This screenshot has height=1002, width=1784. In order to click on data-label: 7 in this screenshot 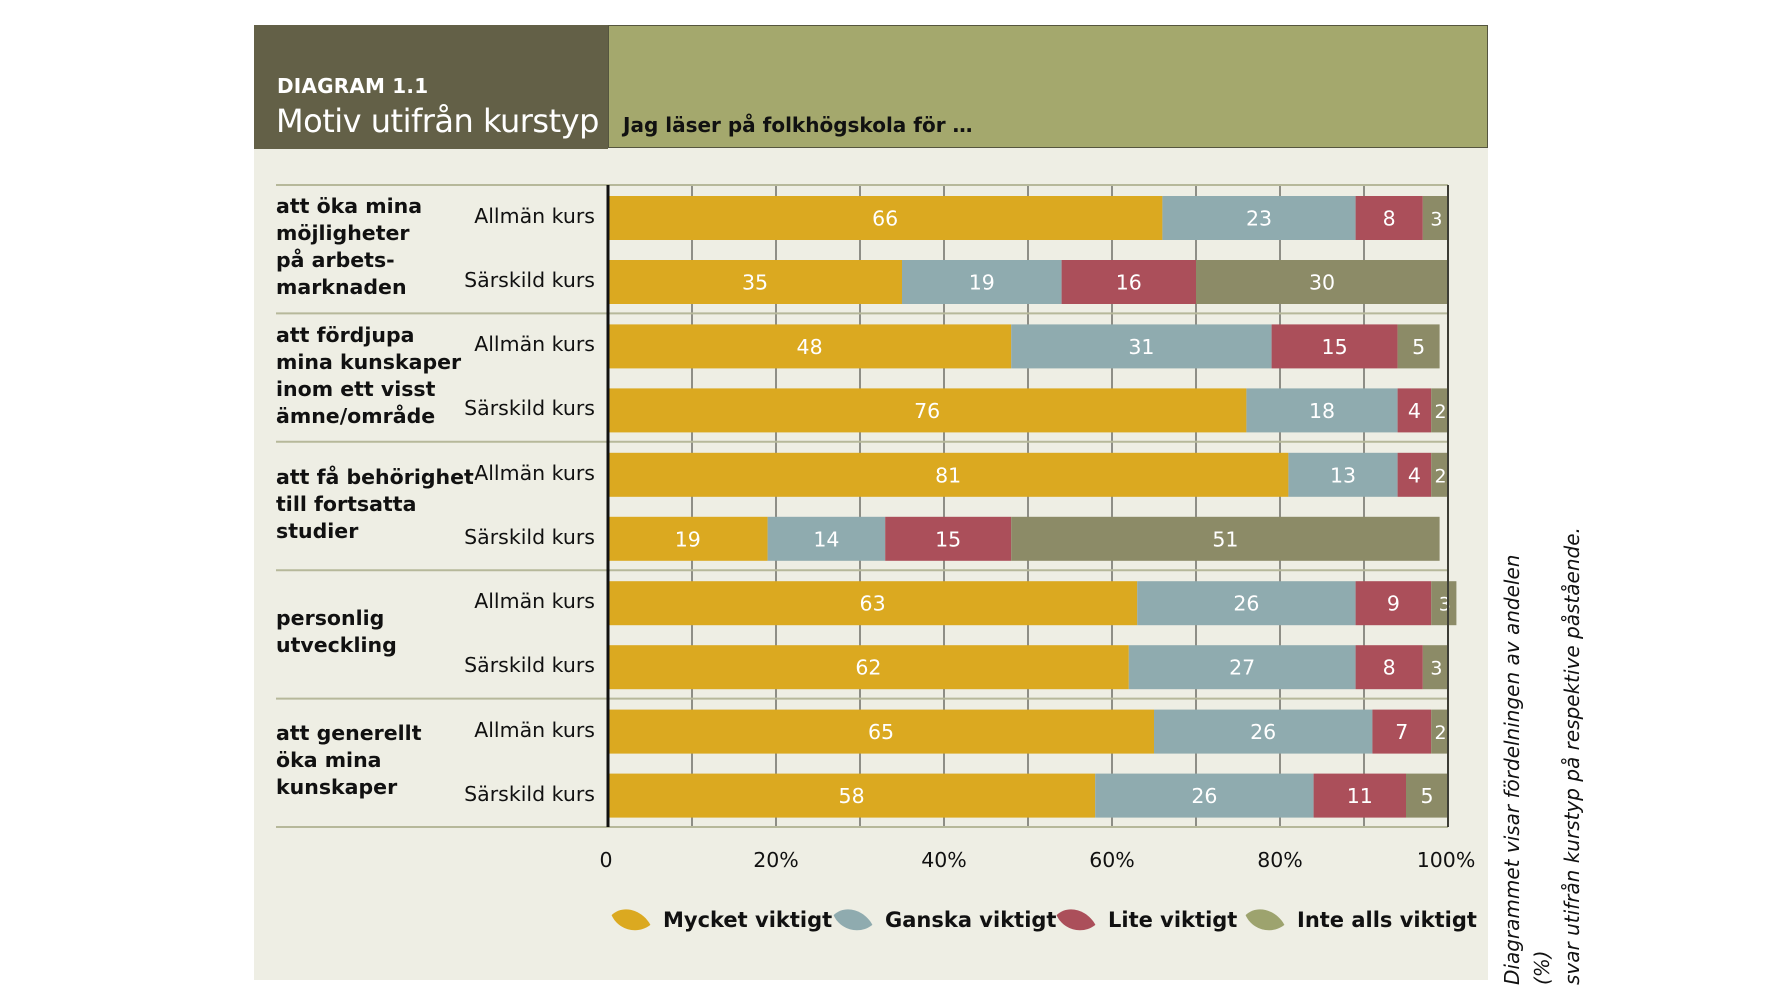, I will do `click(1401, 732)`.